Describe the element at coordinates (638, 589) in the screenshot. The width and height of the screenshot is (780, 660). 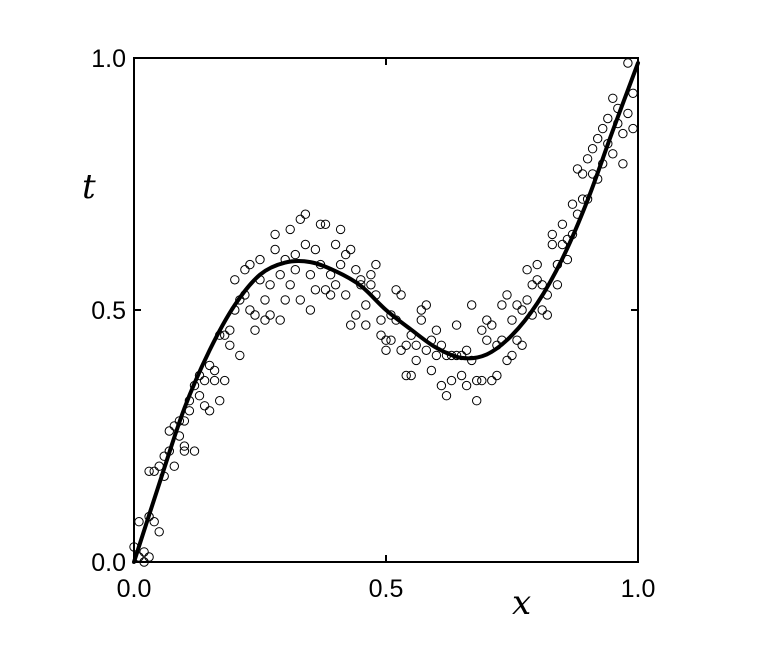
I see `x-tick-label-2: 1.0` at that location.